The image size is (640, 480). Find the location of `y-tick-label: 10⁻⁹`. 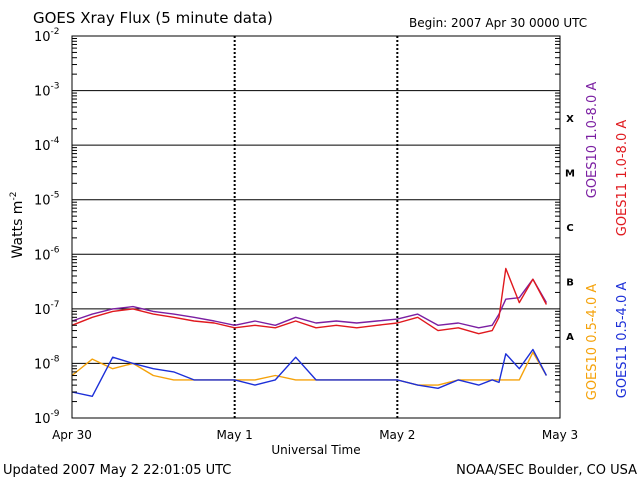

y-tick-label: 10⁻⁹ is located at coordinates (47, 418).